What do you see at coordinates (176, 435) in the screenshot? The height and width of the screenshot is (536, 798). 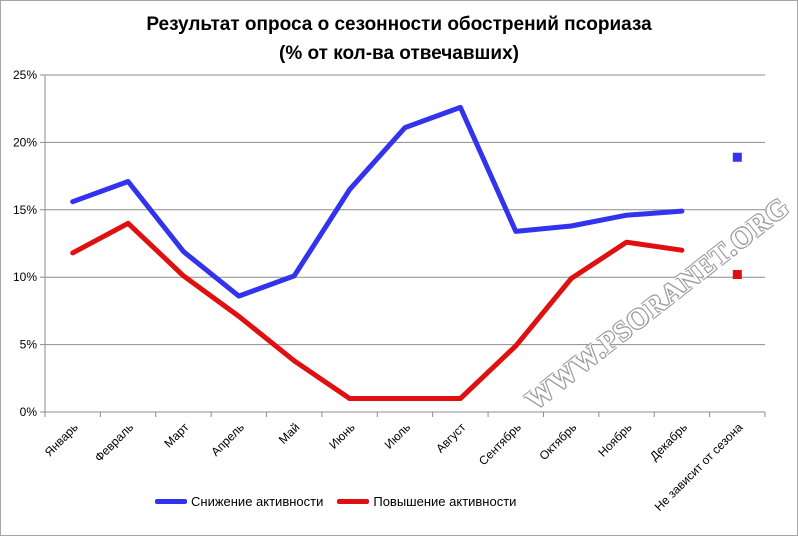 I see `x-tick-label: Март` at bounding box center [176, 435].